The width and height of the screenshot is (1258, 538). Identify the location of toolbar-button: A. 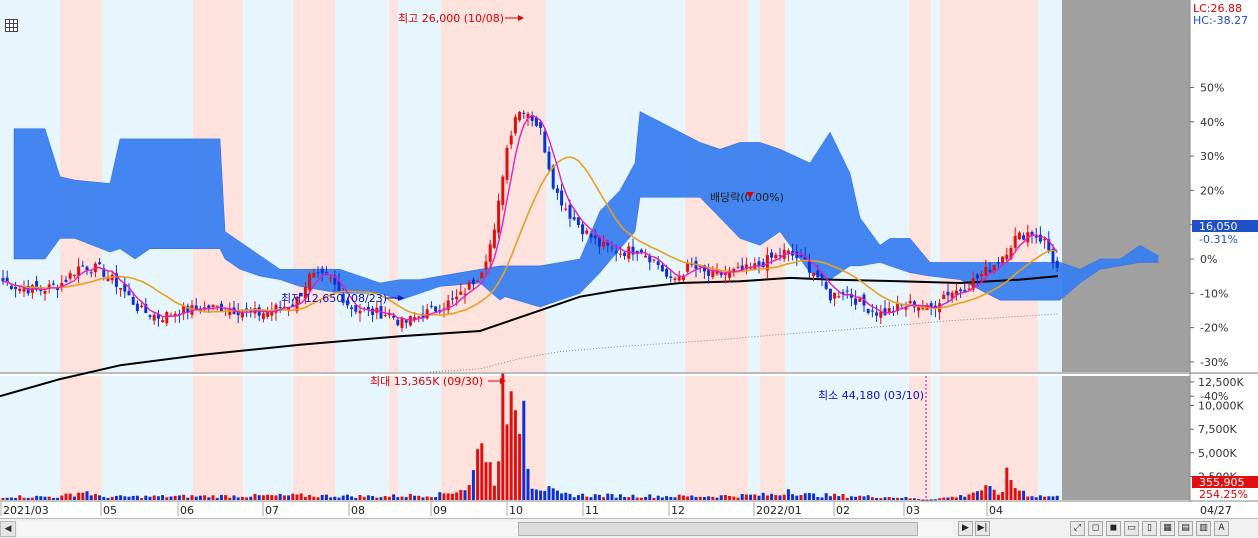
(1221, 528).